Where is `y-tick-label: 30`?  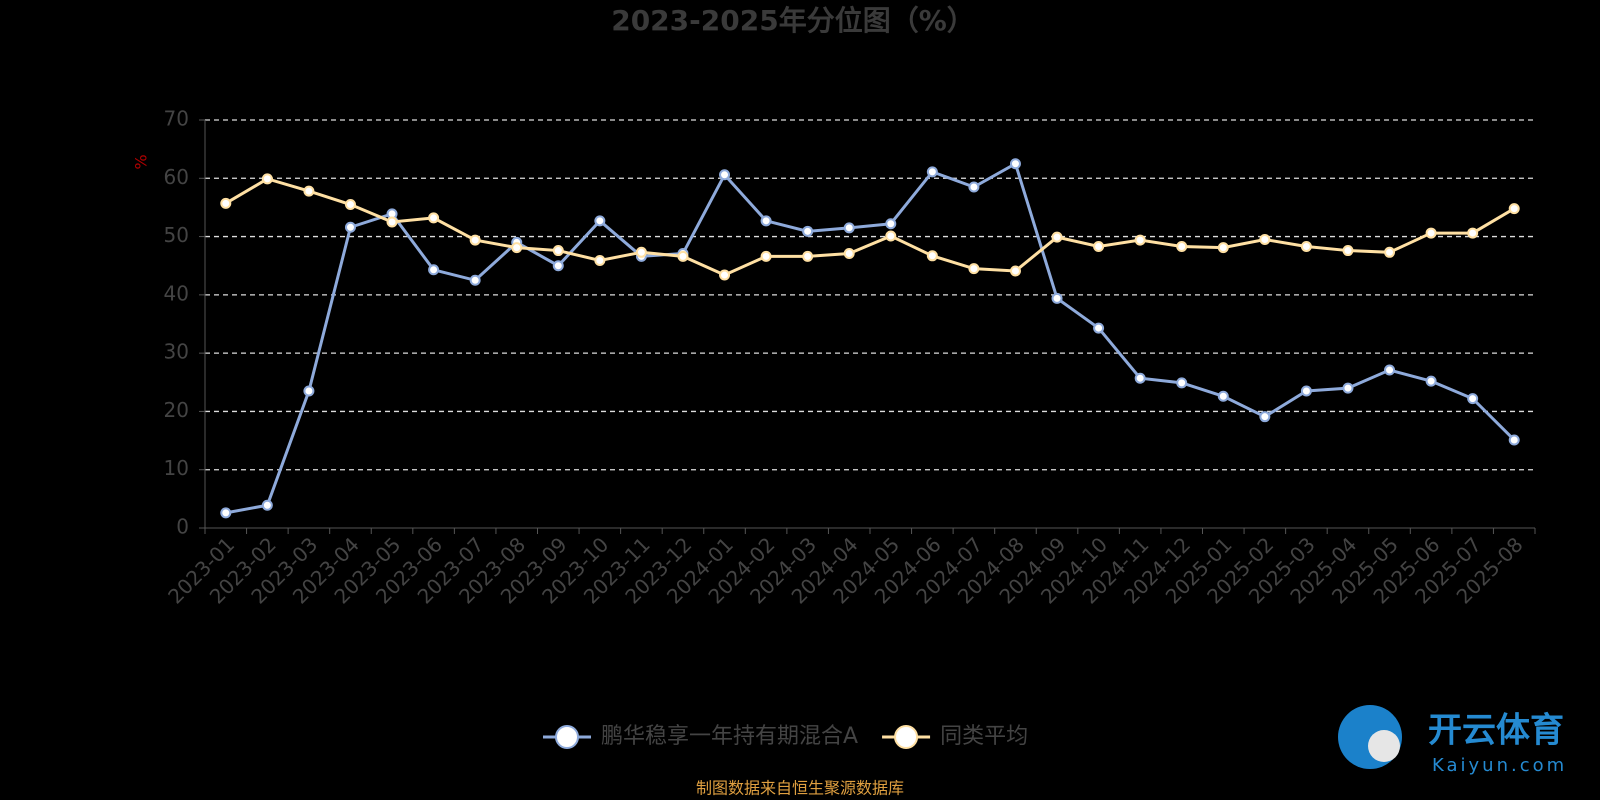
y-tick-label: 30 is located at coordinates (176, 352).